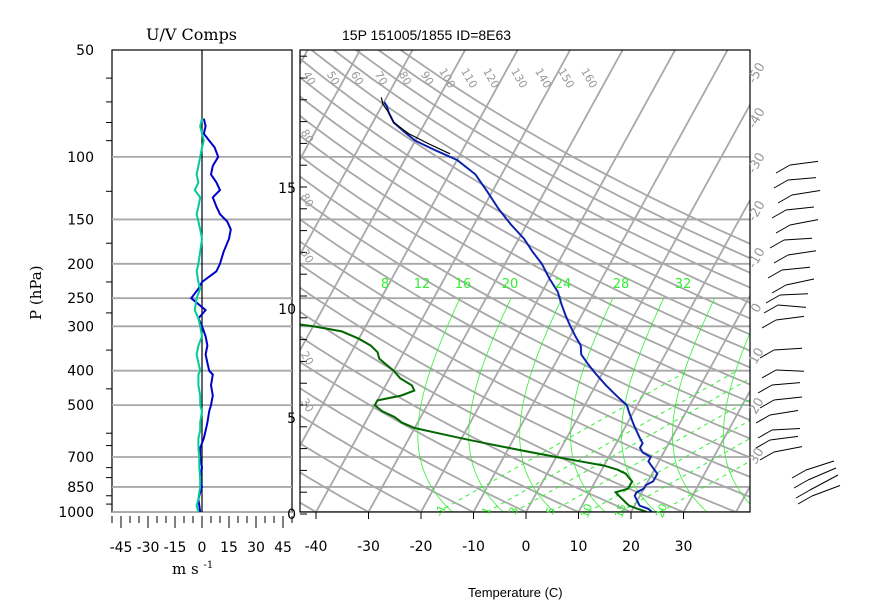 This screenshot has height=600, width=887. Describe the element at coordinates (631, 547) in the screenshot. I see `temperature-tick-label: 20` at that location.